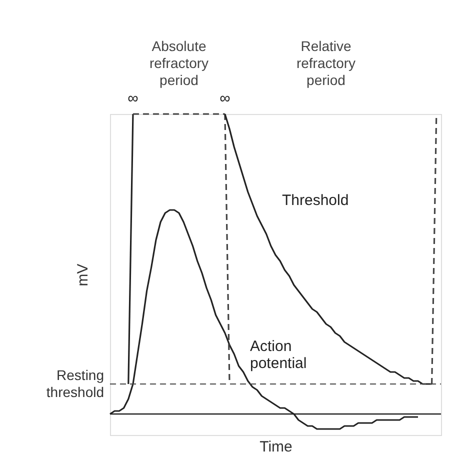 The height and width of the screenshot is (473, 458). I want to click on text: Relative refractory period, so click(326, 63).